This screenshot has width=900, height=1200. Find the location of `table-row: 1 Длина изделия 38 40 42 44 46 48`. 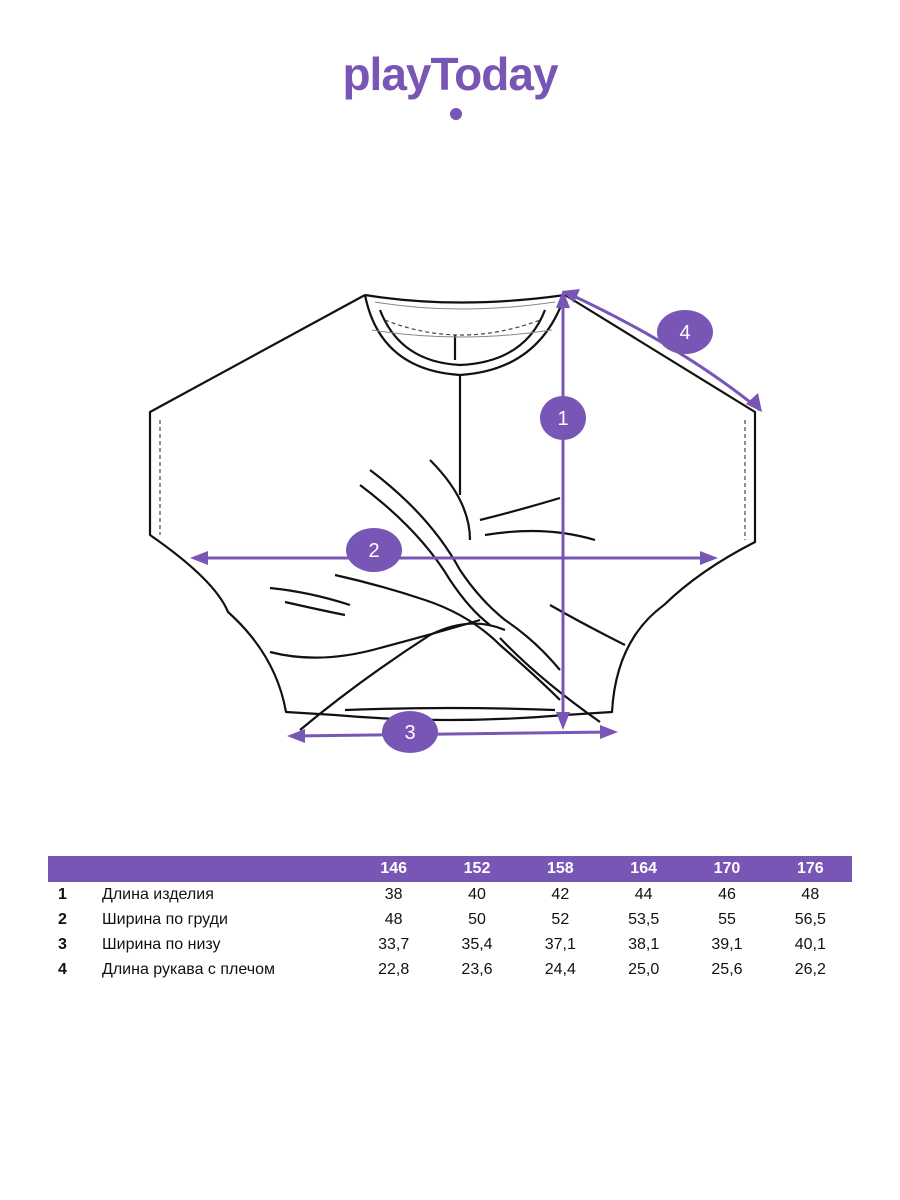

table-row: 1 Длина изделия 38 40 42 44 46 48 is located at coordinates (450, 894).